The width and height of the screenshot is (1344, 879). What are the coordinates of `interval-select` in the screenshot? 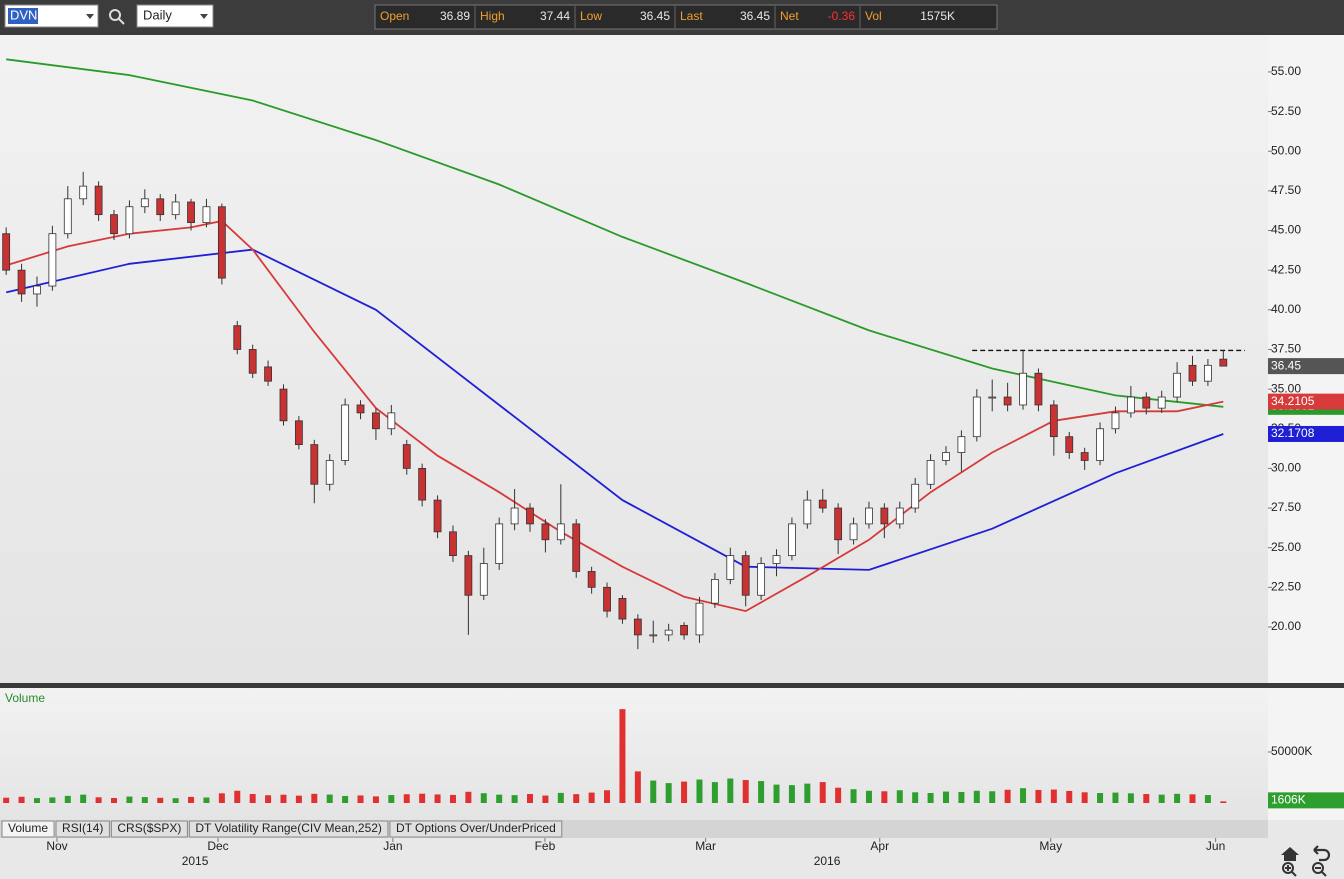 It's located at (175, 16).